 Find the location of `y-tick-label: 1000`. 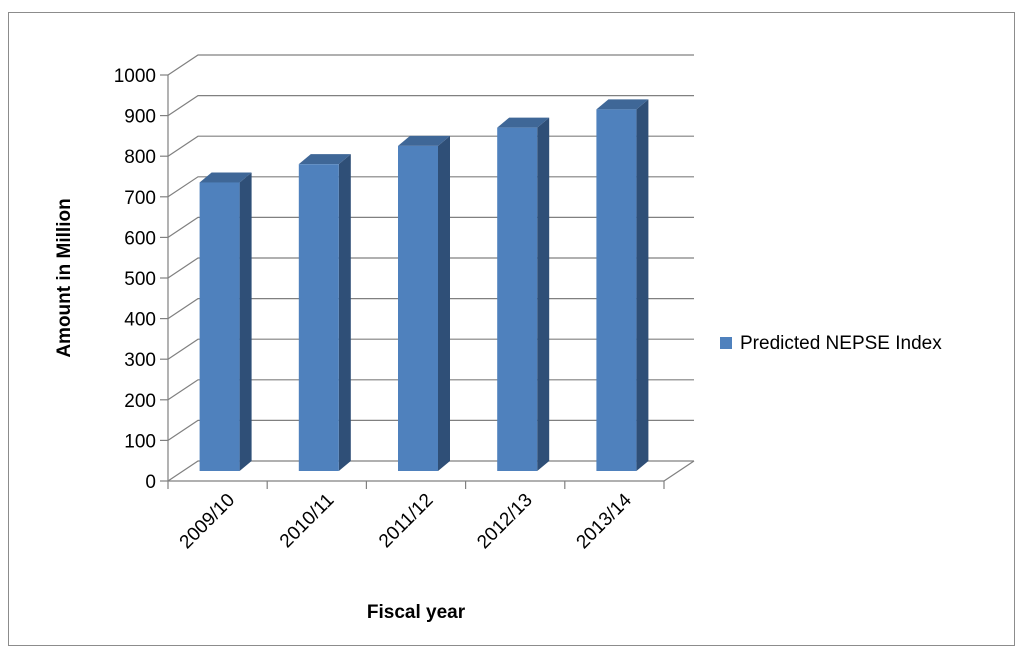

y-tick-label: 1000 is located at coordinates (135, 76).